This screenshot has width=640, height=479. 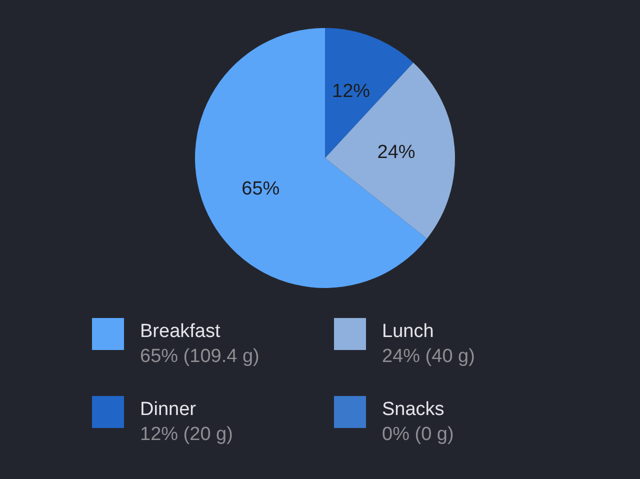 What do you see at coordinates (418, 435) in the screenshot?
I see `text: 0% (0 g)` at bounding box center [418, 435].